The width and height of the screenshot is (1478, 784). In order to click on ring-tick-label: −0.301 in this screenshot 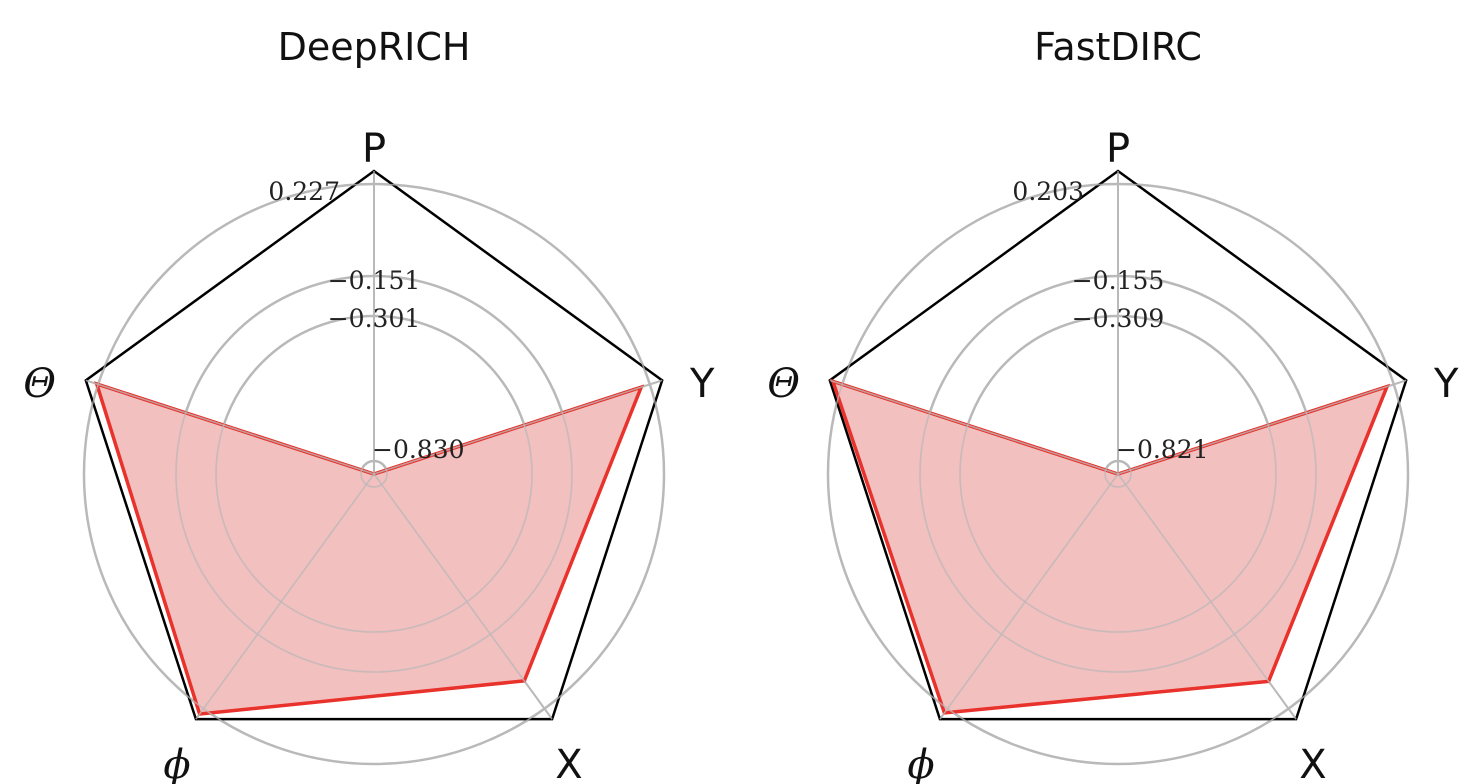, I will do `click(374, 318)`.